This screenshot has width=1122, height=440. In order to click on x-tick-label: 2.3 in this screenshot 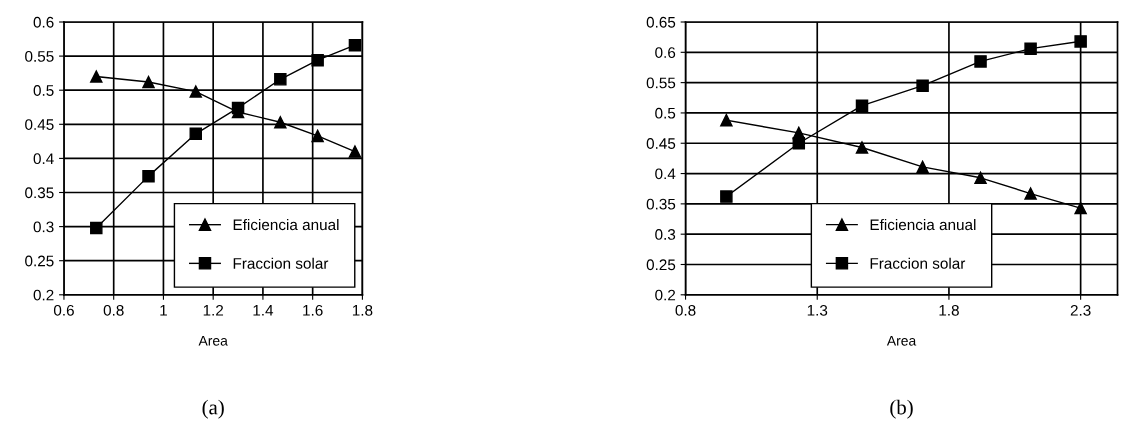, I will do `click(1080, 310)`.